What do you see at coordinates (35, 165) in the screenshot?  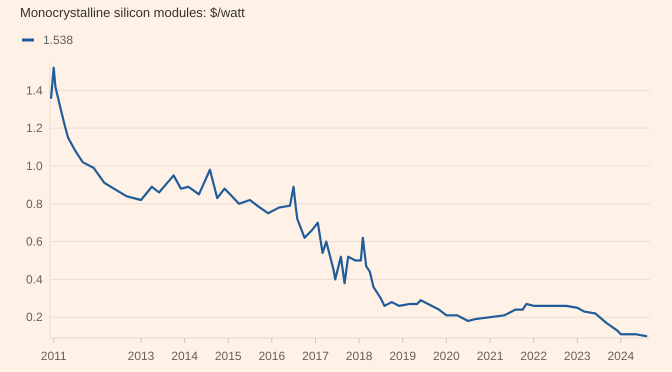 I see `y-tick-label: 1.0` at bounding box center [35, 165].